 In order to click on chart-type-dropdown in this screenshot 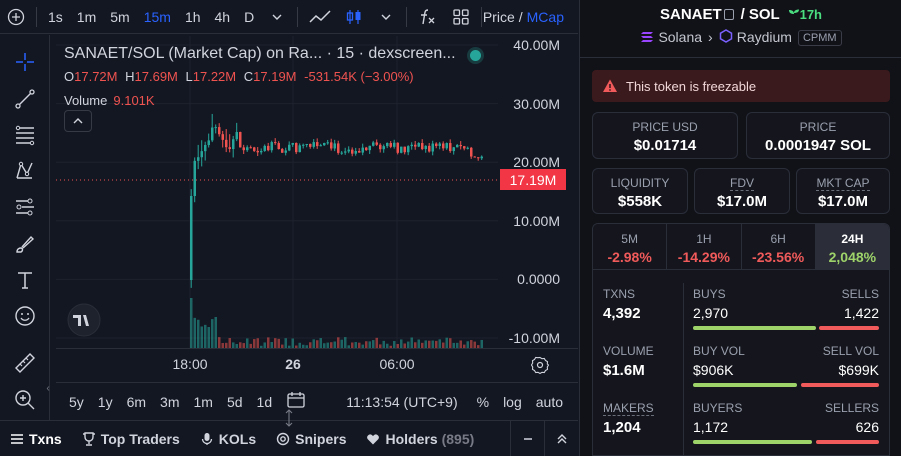, I will do `click(386, 17)`.